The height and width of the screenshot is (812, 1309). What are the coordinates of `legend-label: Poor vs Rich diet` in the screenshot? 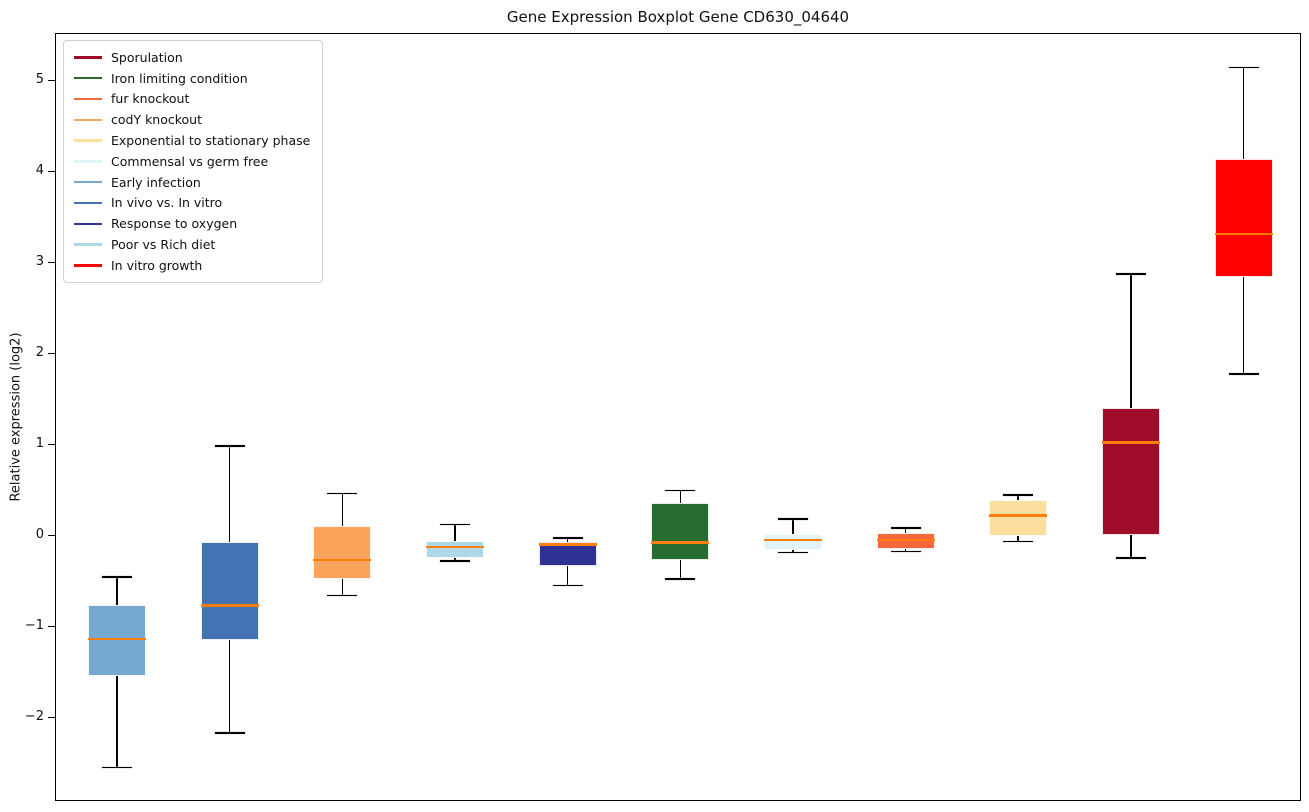 It's located at (163, 245).